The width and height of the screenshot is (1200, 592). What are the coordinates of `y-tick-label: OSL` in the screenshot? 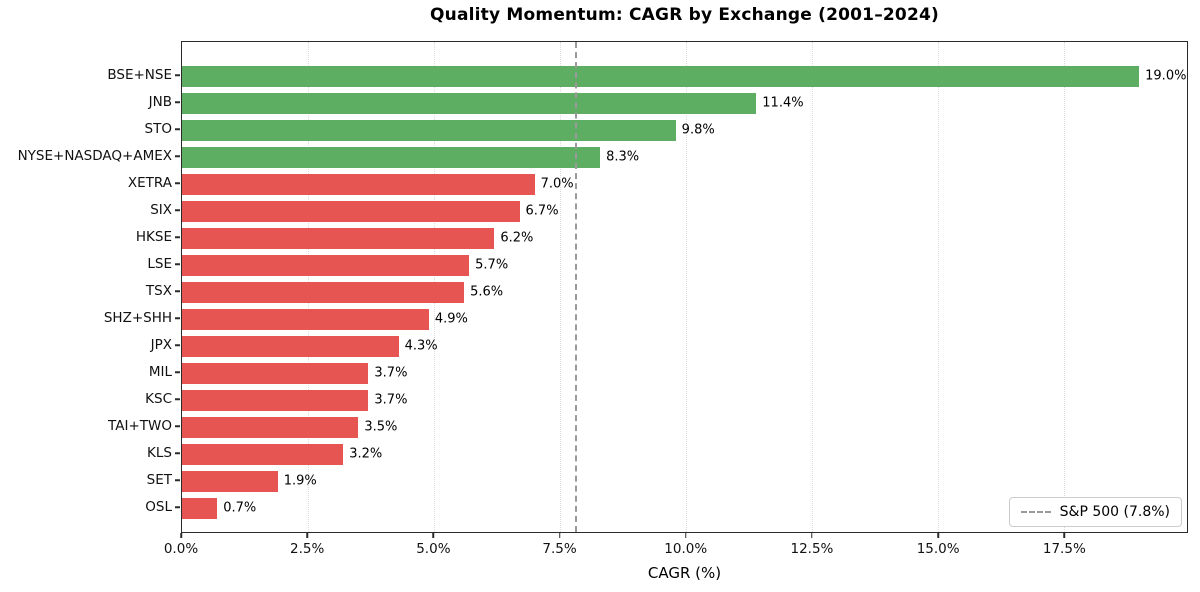 It's located at (158, 507).